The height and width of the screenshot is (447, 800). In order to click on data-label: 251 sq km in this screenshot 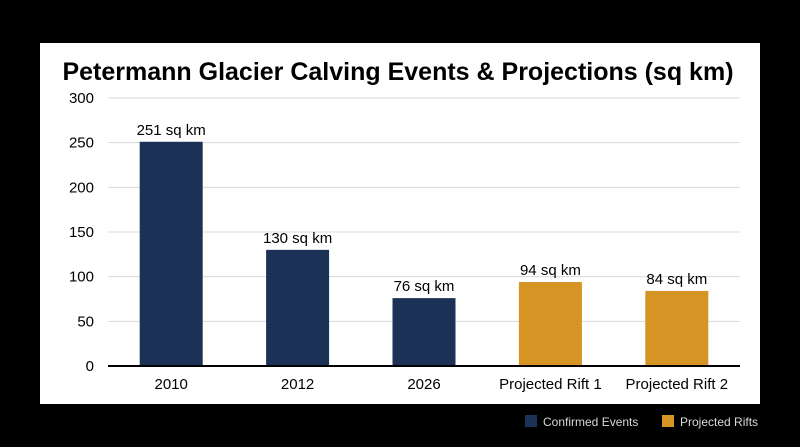, I will do `click(171, 130)`.